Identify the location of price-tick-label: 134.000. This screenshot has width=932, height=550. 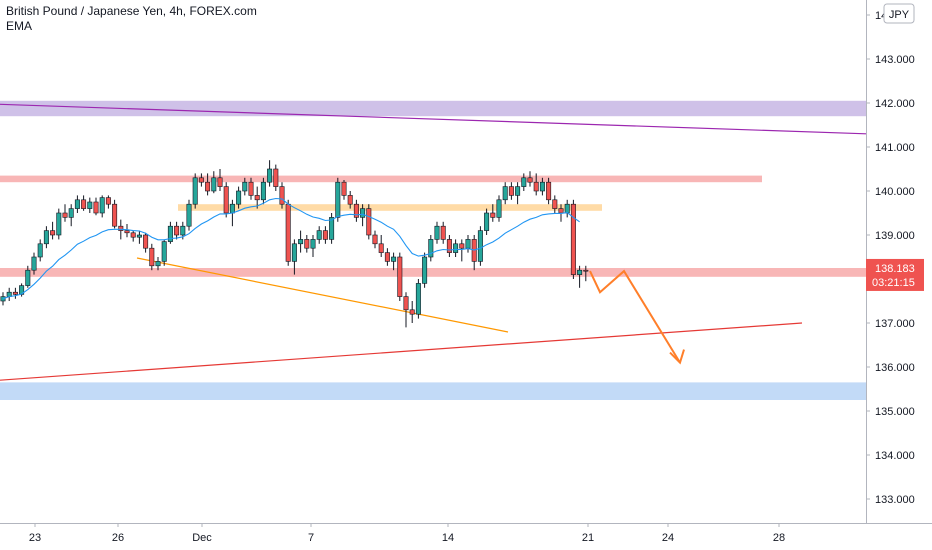
(895, 456).